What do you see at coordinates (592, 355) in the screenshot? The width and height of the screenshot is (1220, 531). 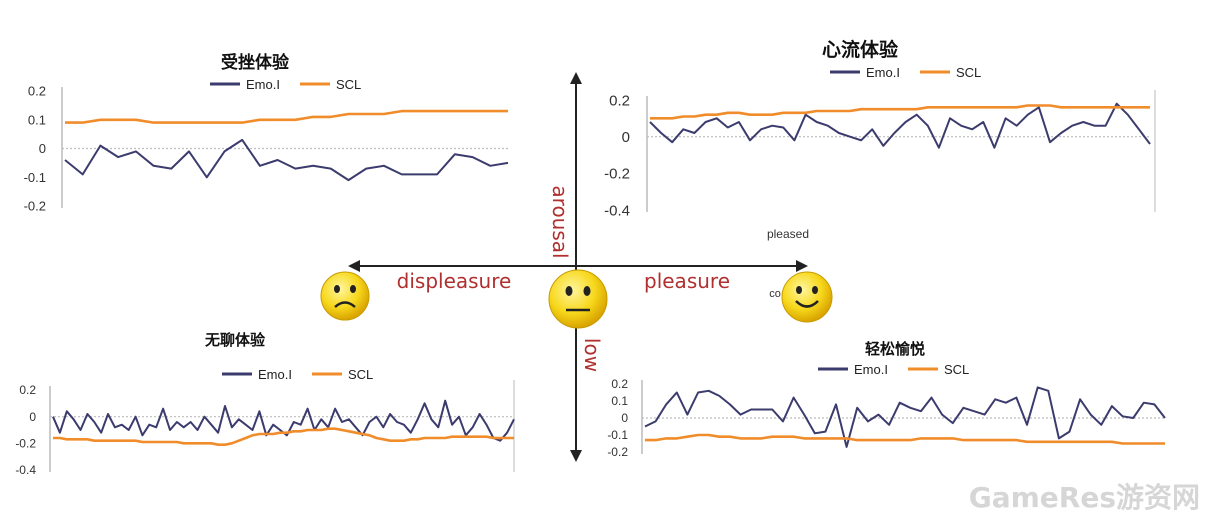 I see `axis-label-low: low` at bounding box center [592, 355].